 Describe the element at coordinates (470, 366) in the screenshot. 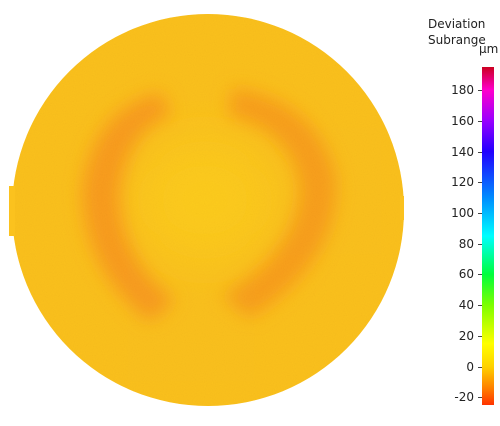

I see `colorbar-tick-label: 0` at that location.